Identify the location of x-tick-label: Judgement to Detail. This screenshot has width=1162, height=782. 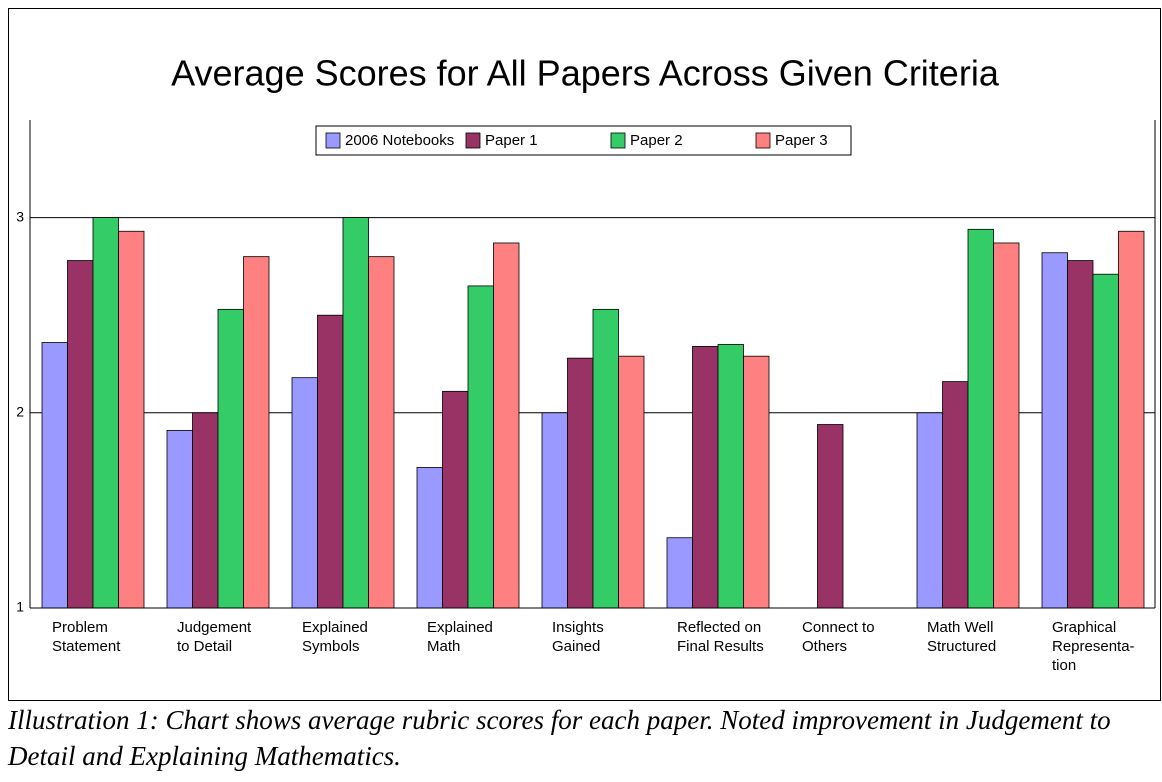
(214, 637).